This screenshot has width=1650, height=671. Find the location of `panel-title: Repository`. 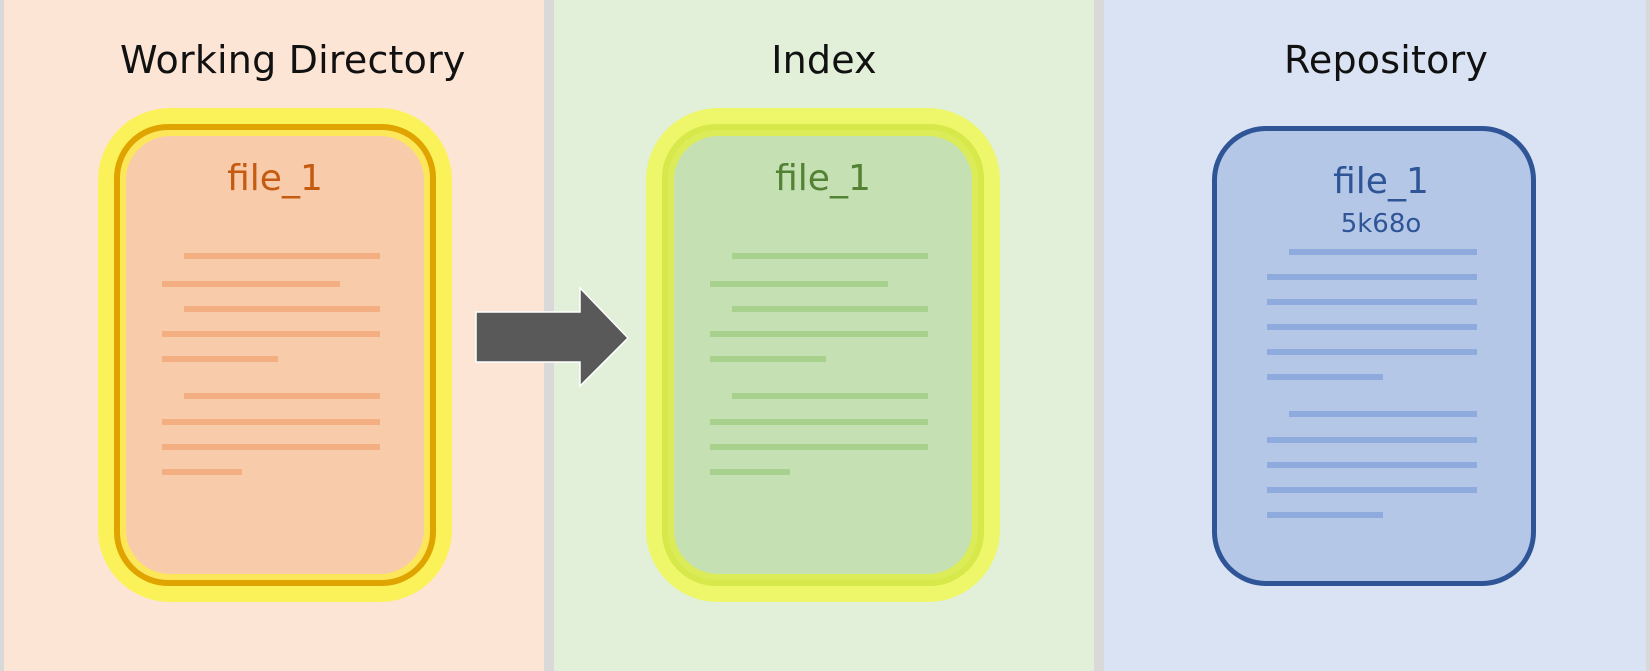

panel-title: Repository is located at coordinates (1386, 60).